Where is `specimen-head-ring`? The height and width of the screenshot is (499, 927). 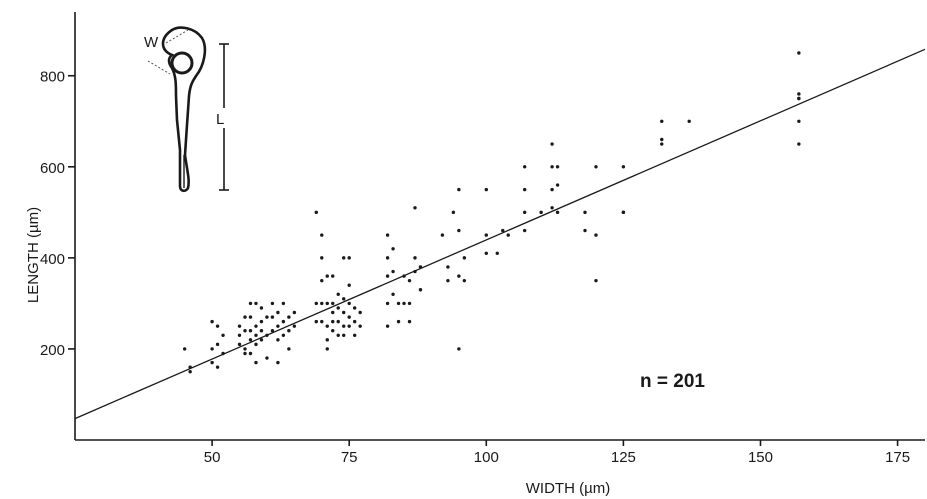 specimen-head-ring is located at coordinates (182, 63).